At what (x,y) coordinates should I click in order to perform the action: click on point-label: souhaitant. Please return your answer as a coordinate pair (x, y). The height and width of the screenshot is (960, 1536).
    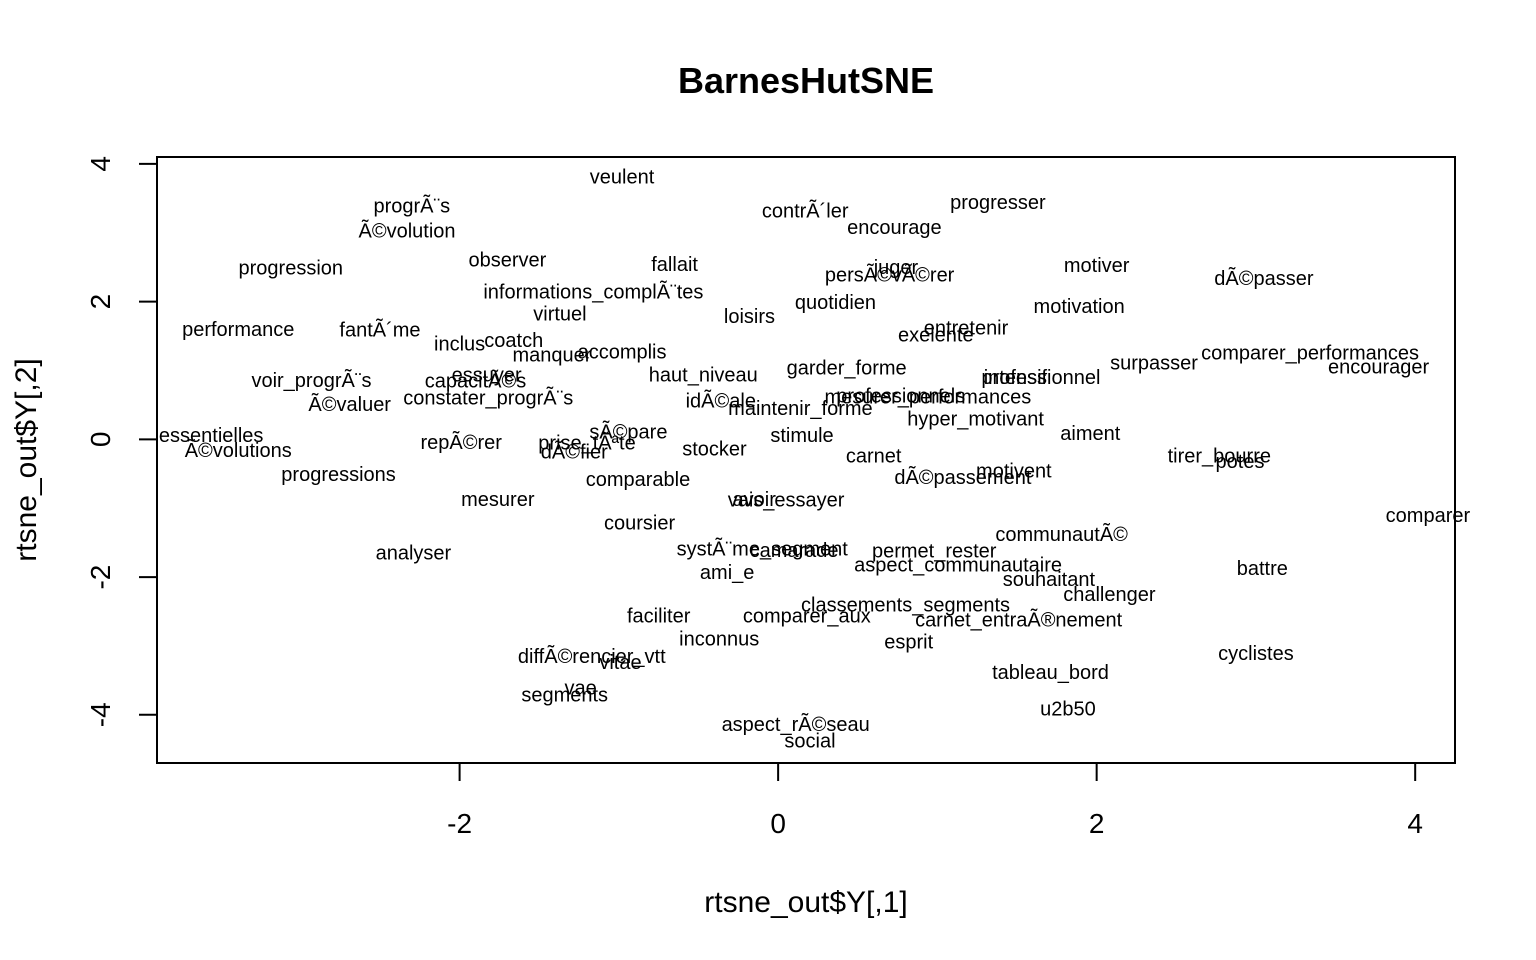
    Looking at the image, I should click on (1049, 580).